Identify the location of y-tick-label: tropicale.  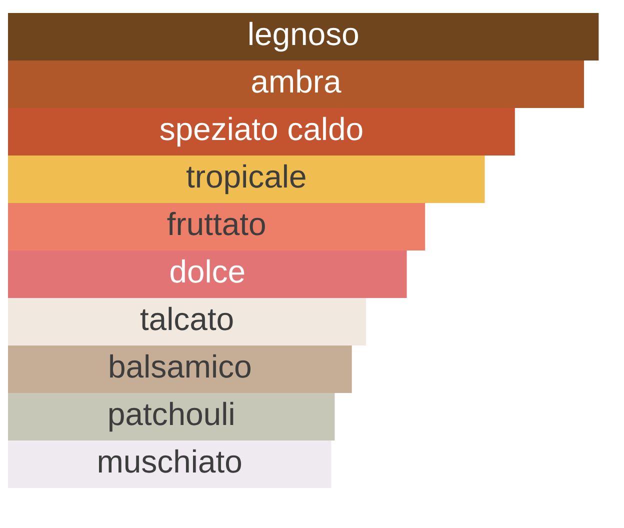
(246, 179).